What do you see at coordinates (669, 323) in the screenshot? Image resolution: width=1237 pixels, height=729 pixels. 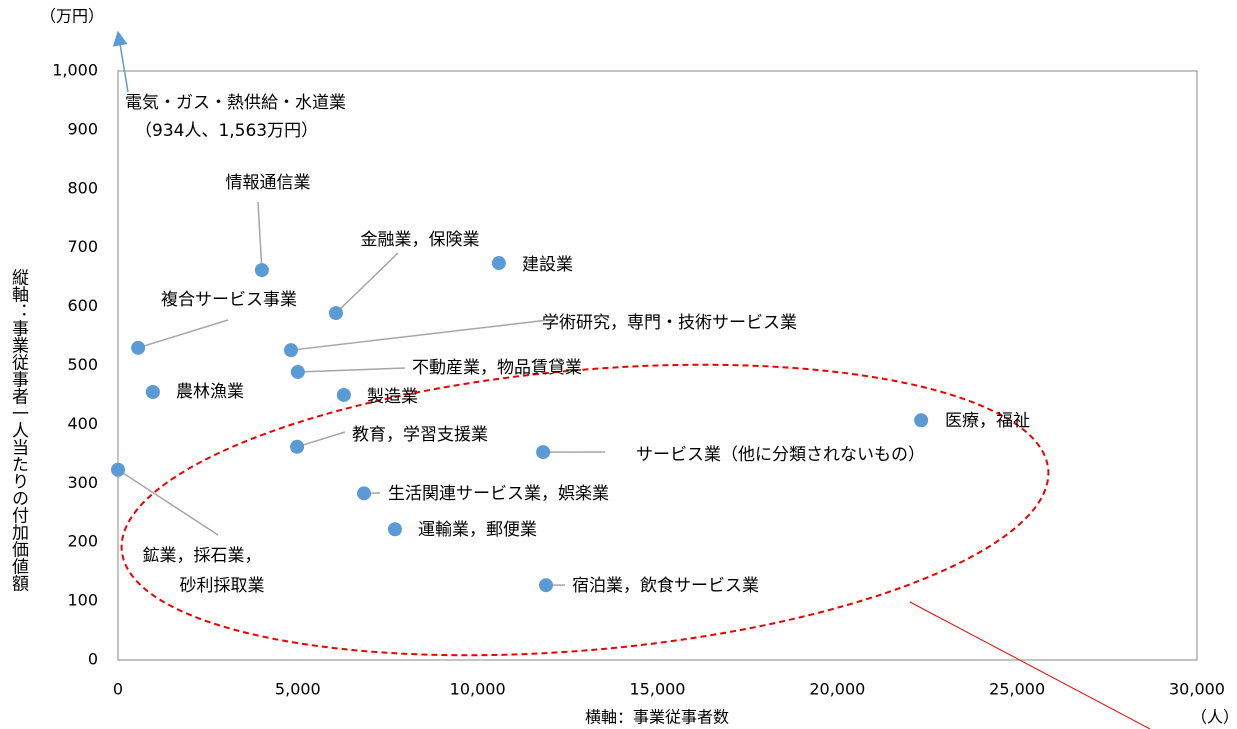 I see `point-label: 学術研究，専門・技術サービス業` at bounding box center [669, 323].